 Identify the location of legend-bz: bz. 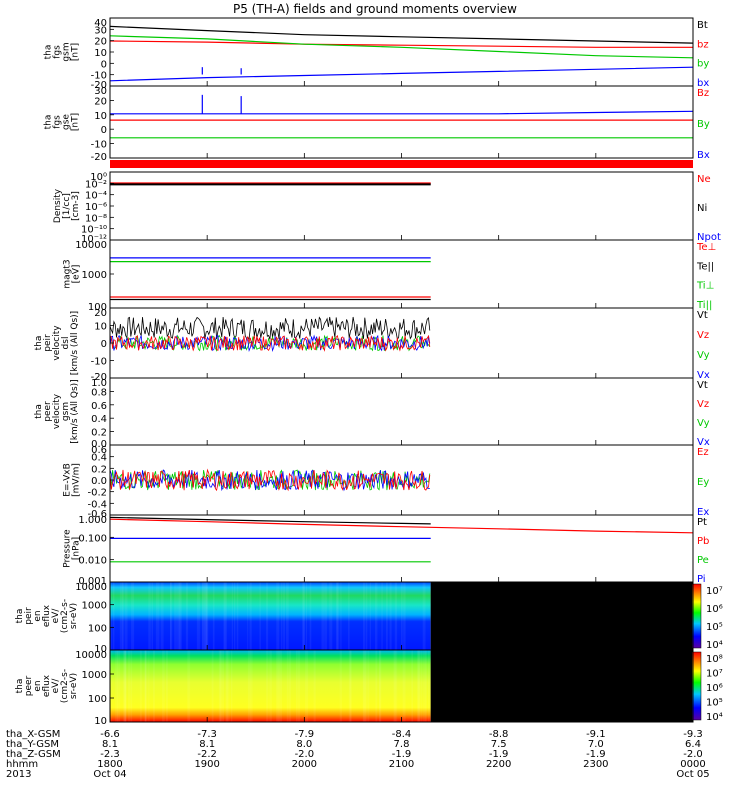
(703, 44).